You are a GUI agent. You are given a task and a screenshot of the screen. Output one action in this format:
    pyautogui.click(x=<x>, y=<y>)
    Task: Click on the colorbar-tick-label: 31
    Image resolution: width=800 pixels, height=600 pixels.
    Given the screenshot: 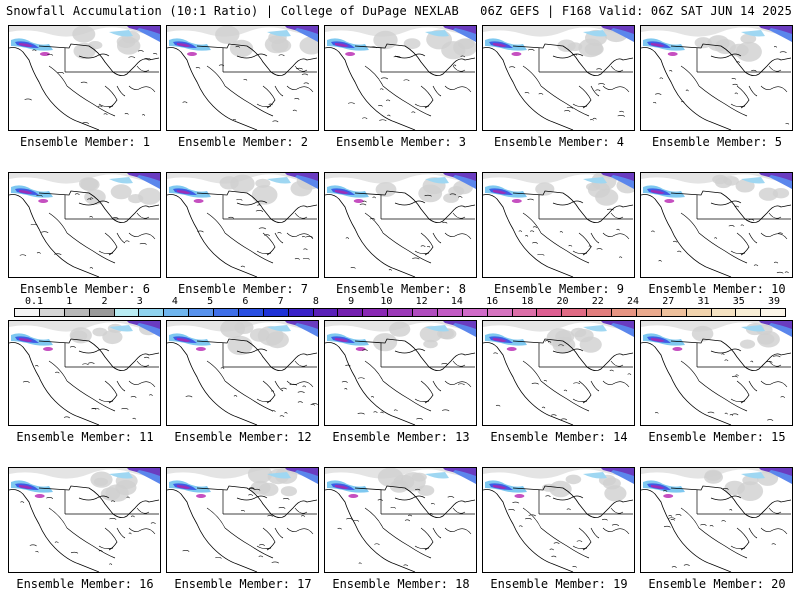 What is the action you would take?
    pyautogui.click(x=703, y=301)
    